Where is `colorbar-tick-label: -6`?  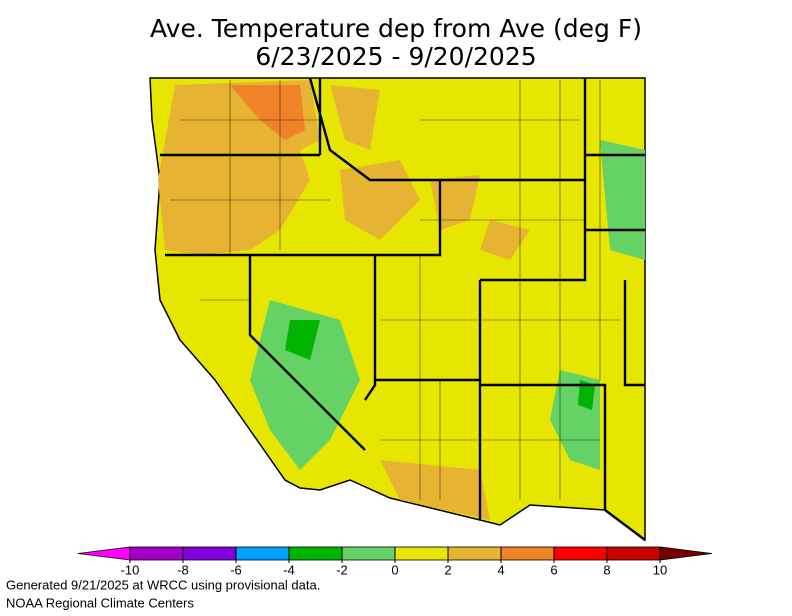 colorbar-tick-label: -6 is located at coordinates (236, 569).